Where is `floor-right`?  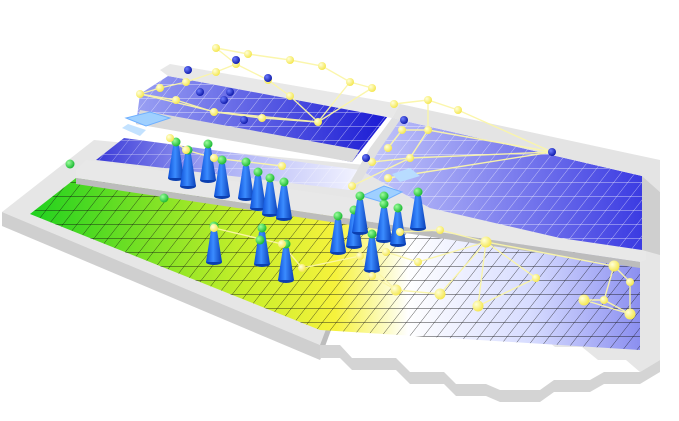 floor-right is located at coordinates (495, 184).